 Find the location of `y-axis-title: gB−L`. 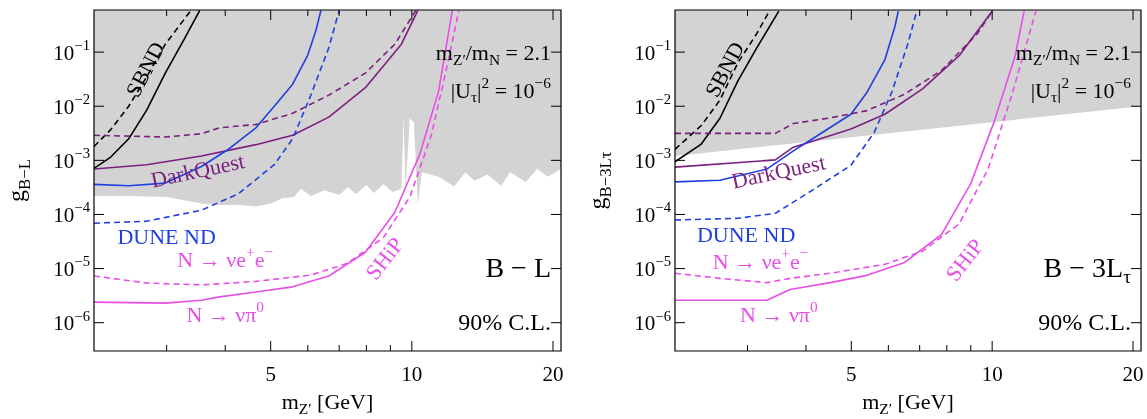

y-axis-title: gB−L is located at coordinates (18, 180).